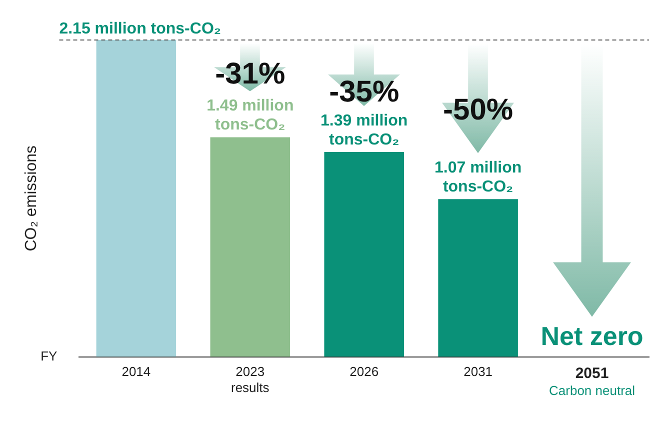 This screenshot has height=434, width=667. I want to click on text: Carbon neutral, so click(592, 390).